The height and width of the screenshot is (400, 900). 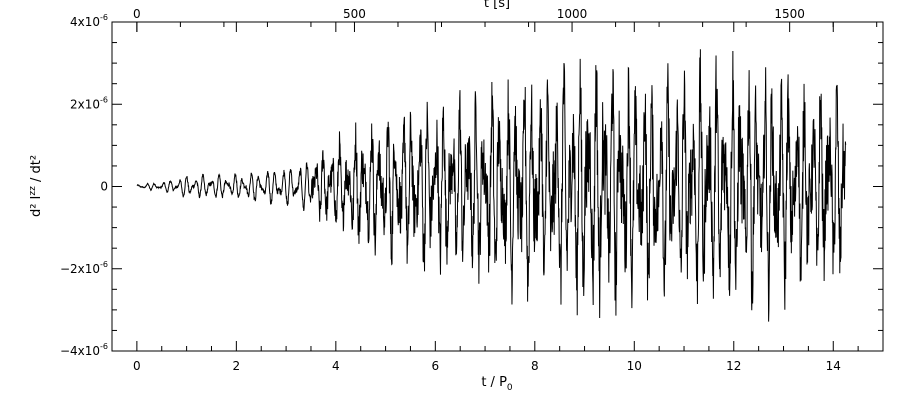 What do you see at coordinates (137, 366) in the screenshot?
I see `x-tick-label: 0` at bounding box center [137, 366].